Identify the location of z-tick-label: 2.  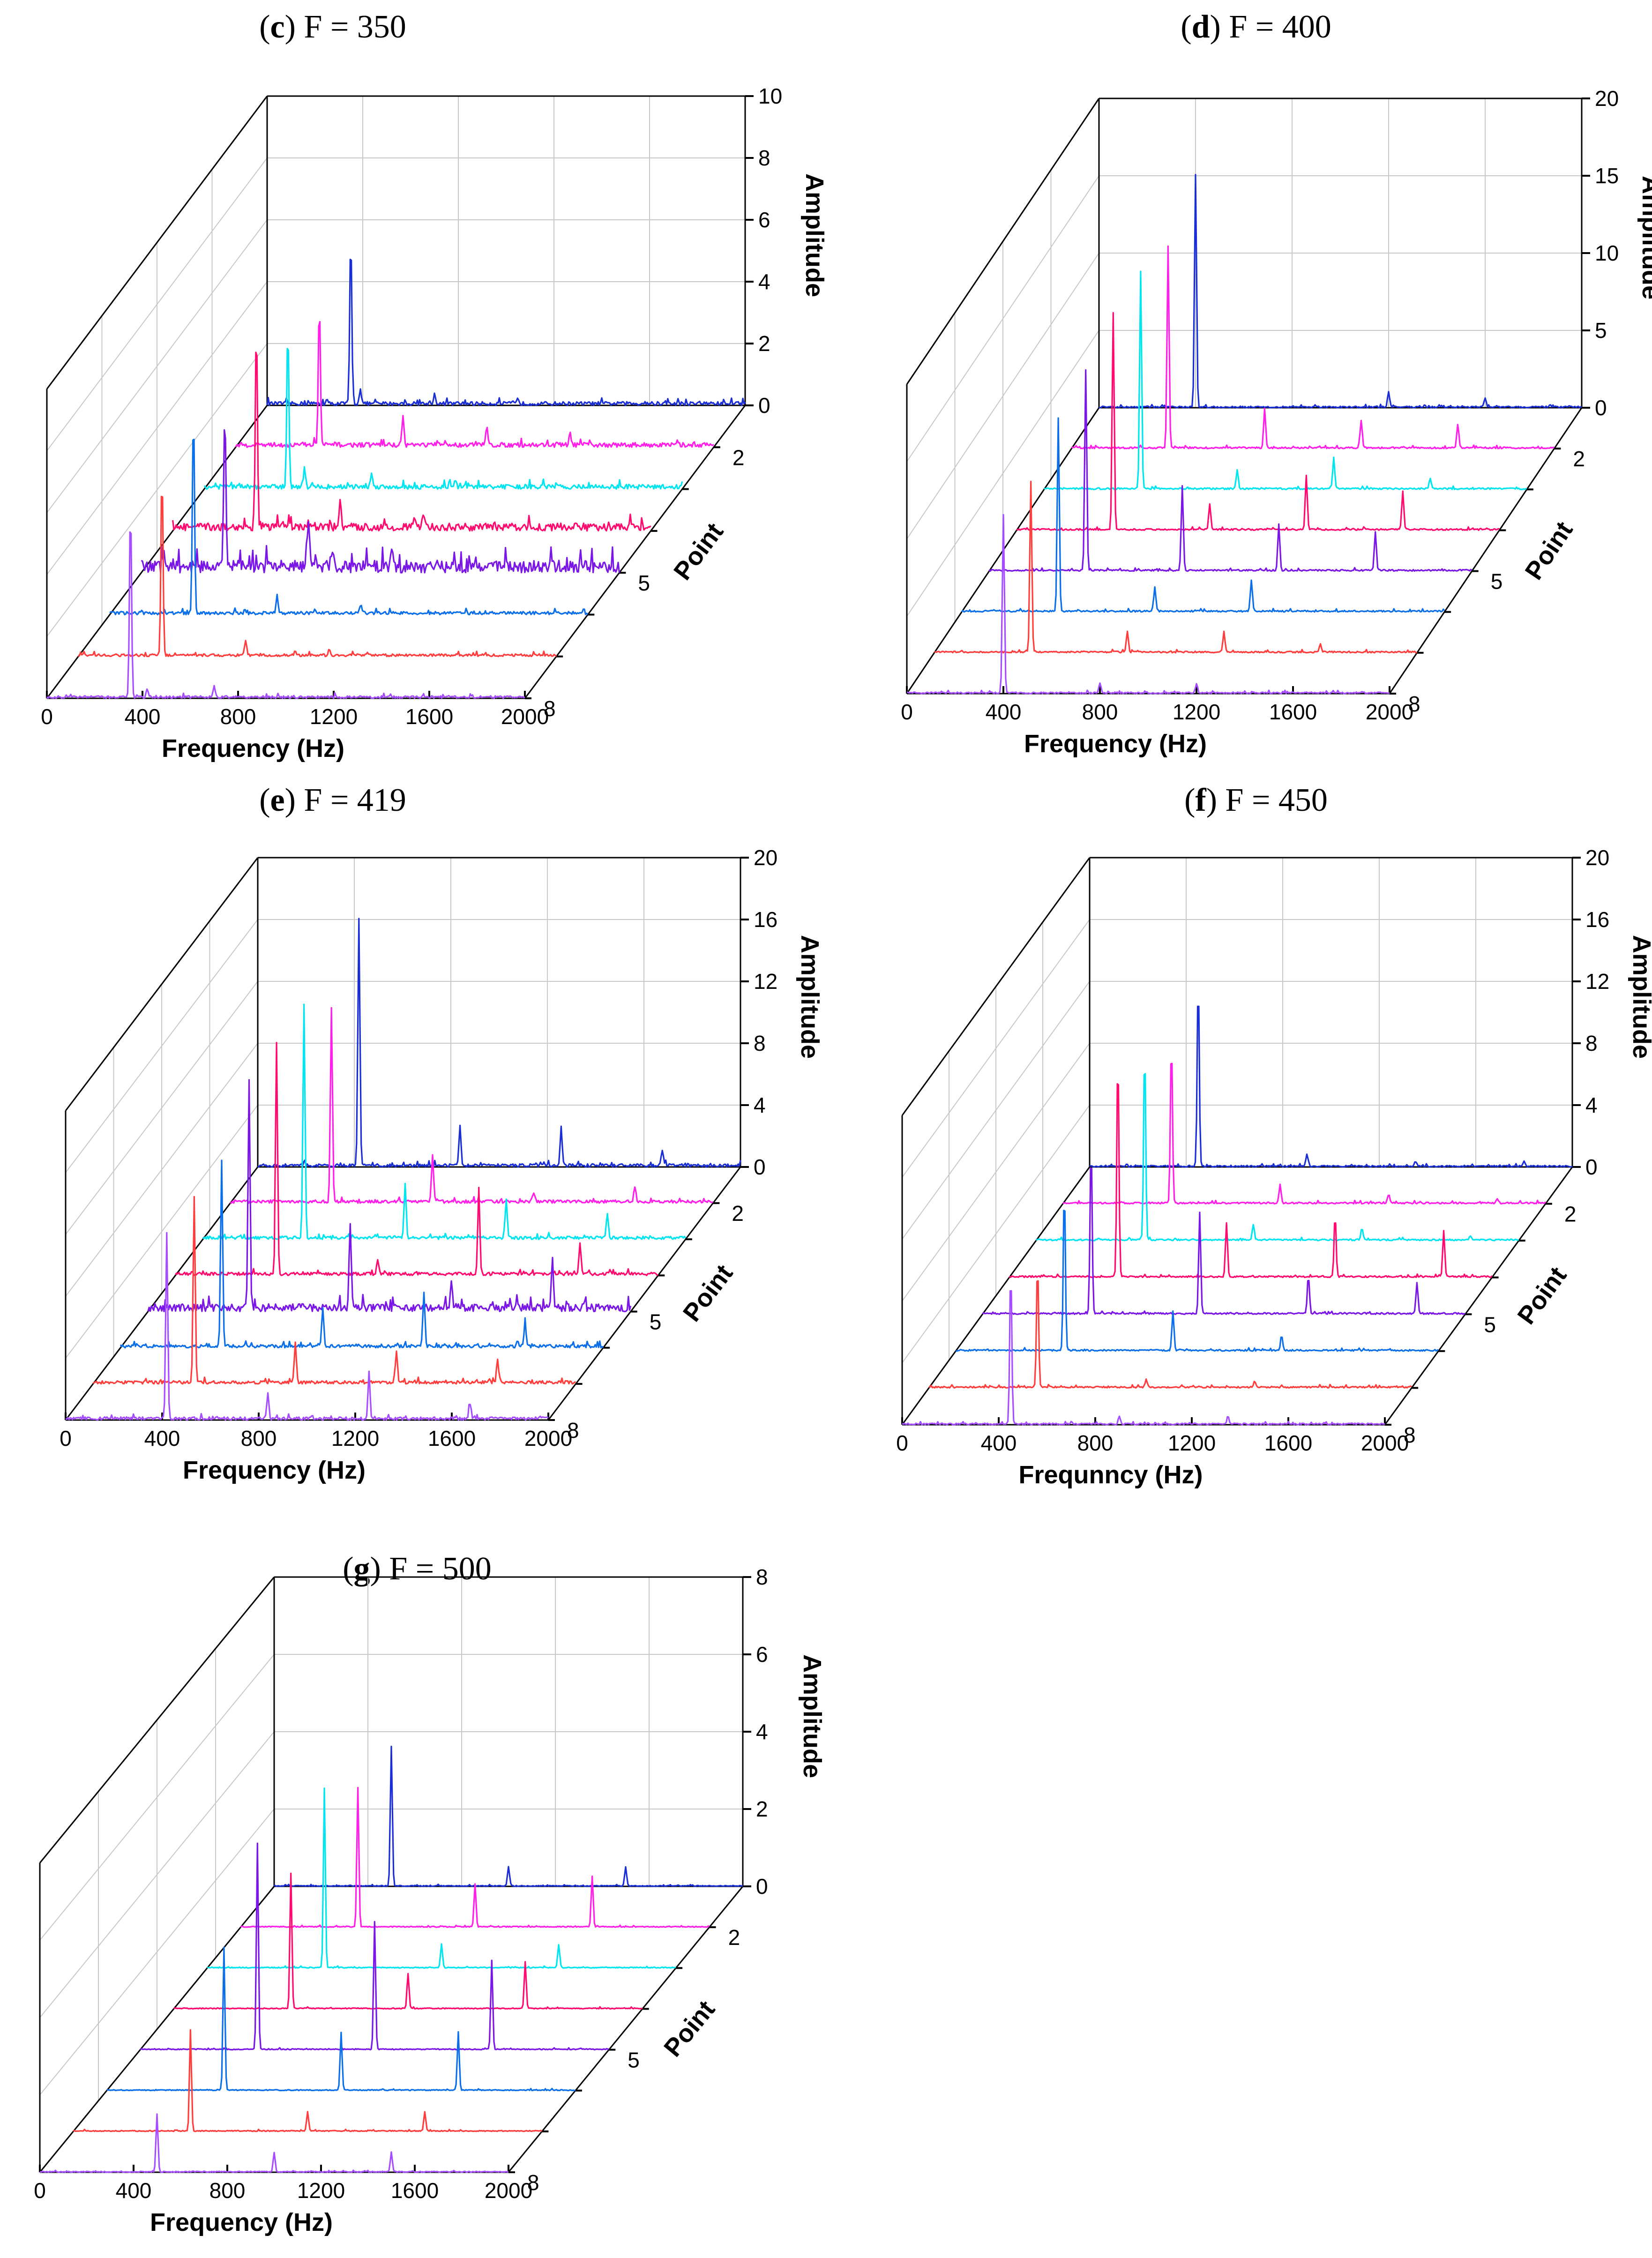
(762, 1809).